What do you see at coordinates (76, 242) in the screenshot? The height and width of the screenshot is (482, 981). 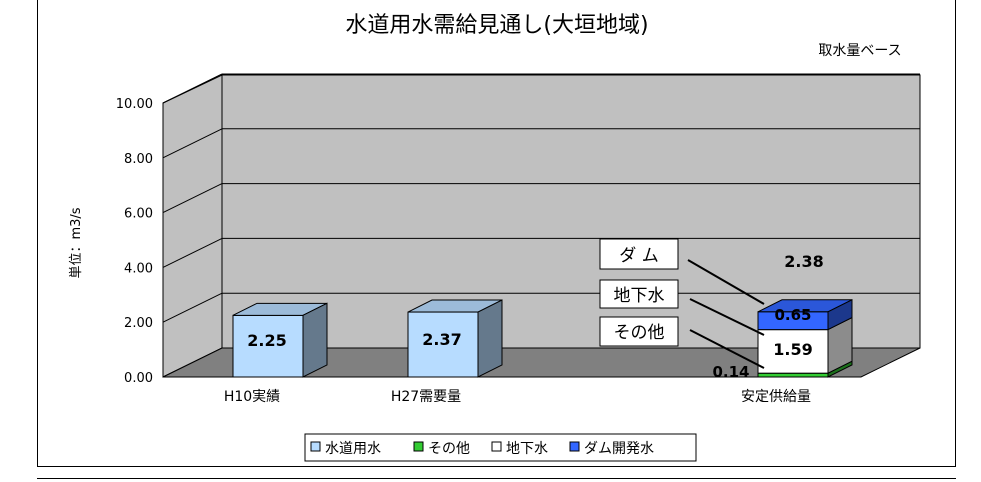 I see `y-axis-label: 単位：m3/s` at bounding box center [76, 242].